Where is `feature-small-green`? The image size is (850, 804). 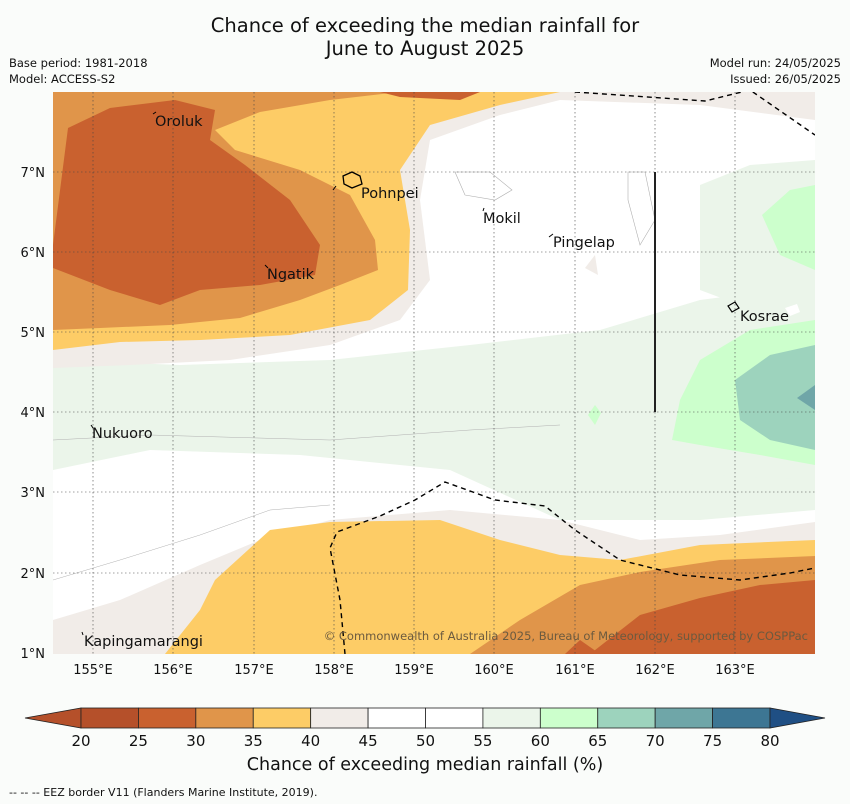
feature-small-green is located at coordinates (594, 415).